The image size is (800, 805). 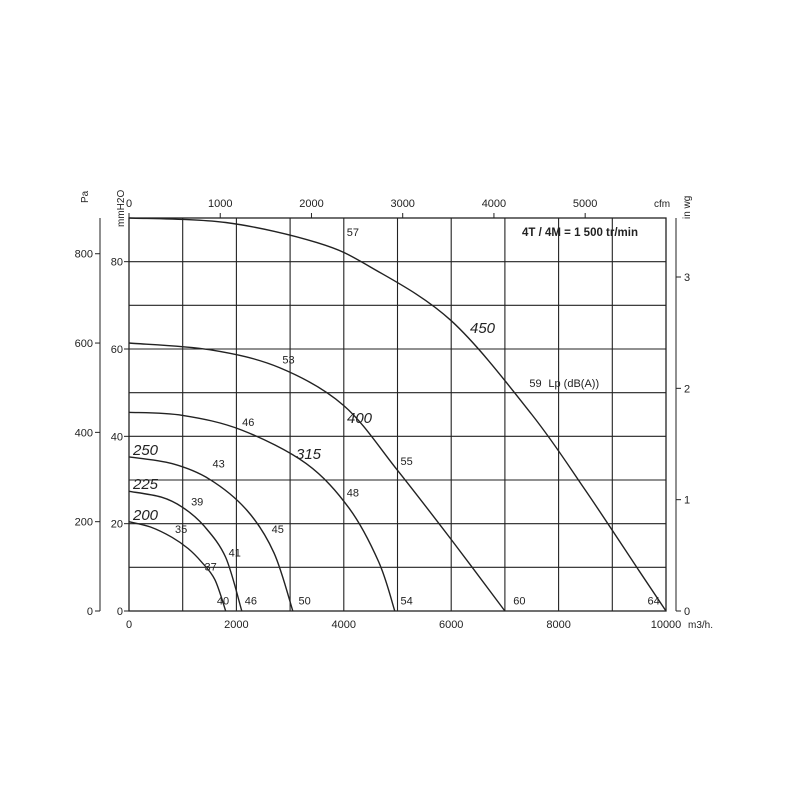 What do you see at coordinates (402, 204) in the screenshot?
I see `x2-tick-label: 3000` at bounding box center [402, 204].